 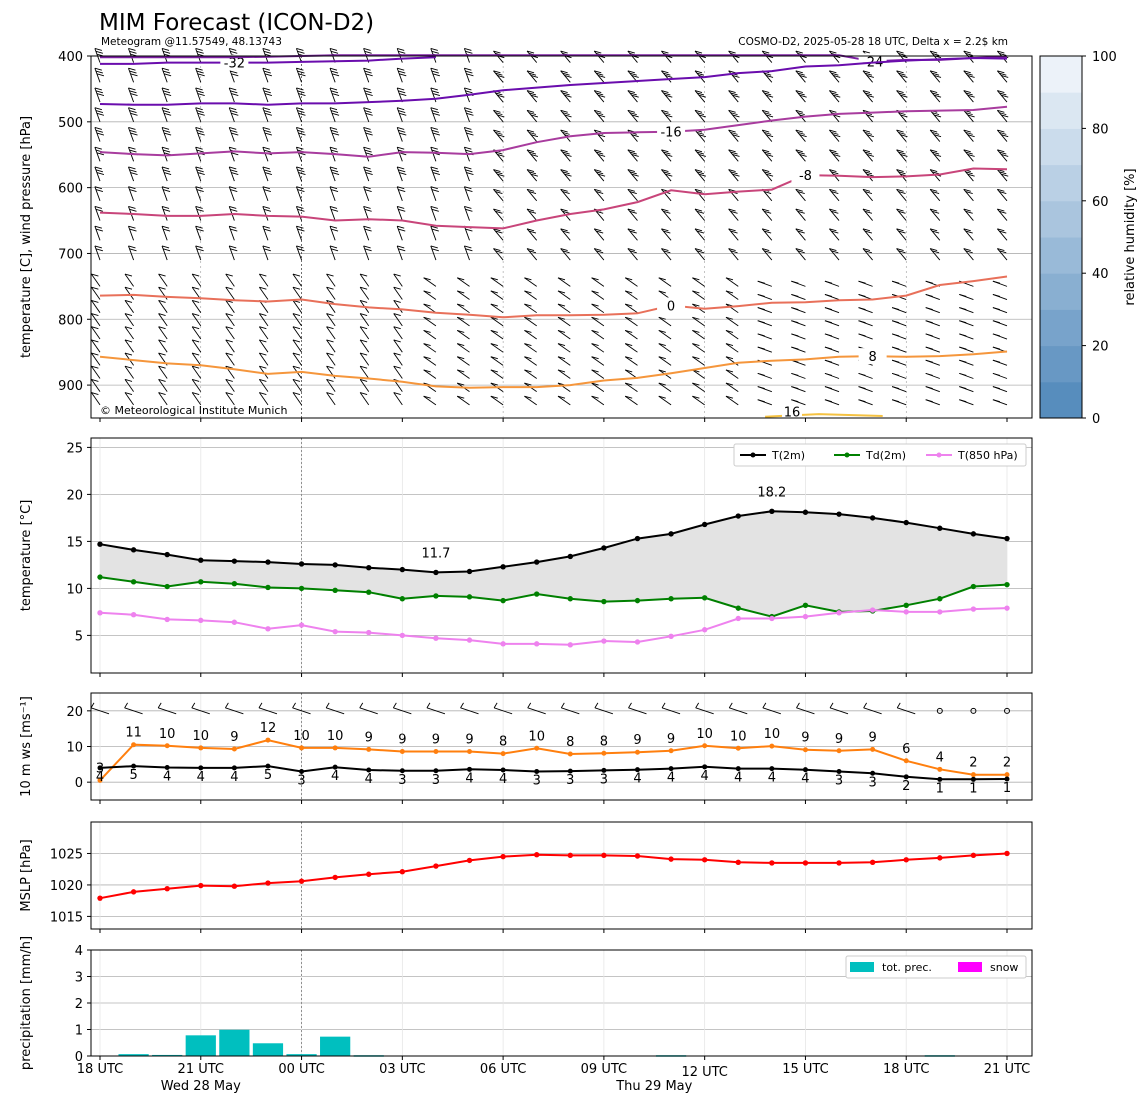 What do you see at coordinates (1100, 274) in the screenshot?
I see `colorbar-tick-label: 40` at bounding box center [1100, 274].